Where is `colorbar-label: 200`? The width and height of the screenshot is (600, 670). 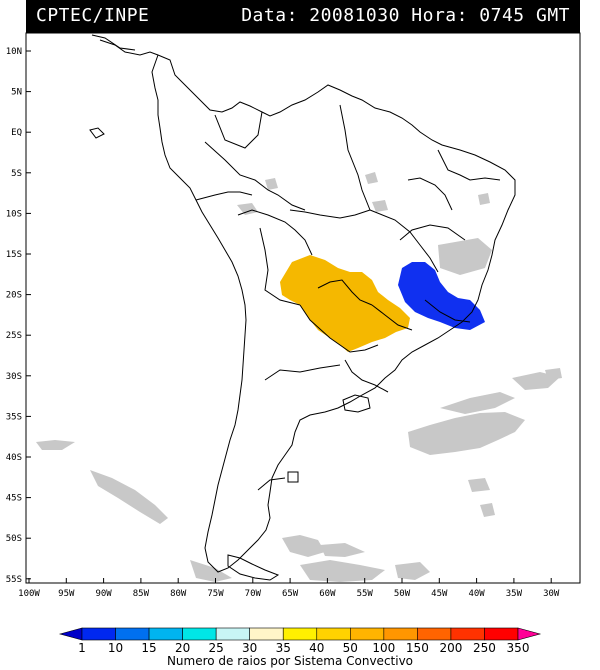 colorbar-label: 200 is located at coordinates (450, 648).